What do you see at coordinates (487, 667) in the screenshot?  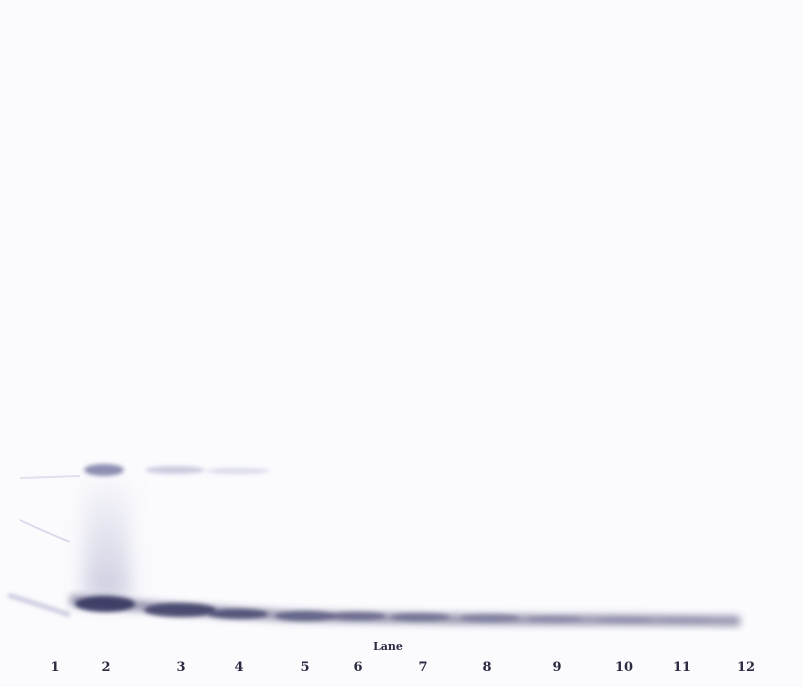 I see `lane-label-8: 8` at bounding box center [487, 667].